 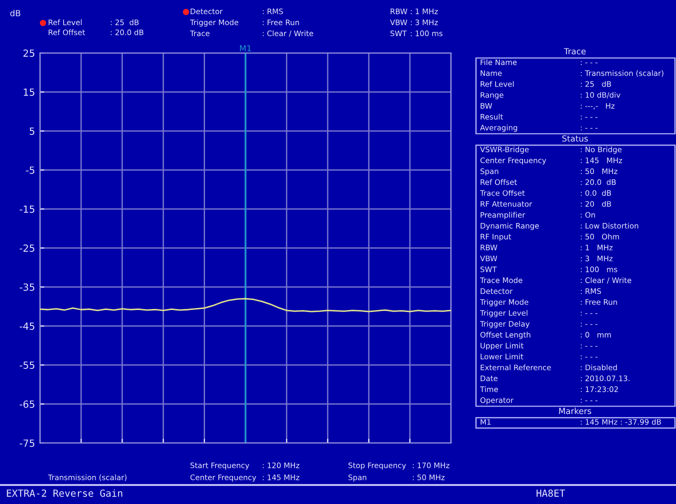 What do you see at coordinates (15, 13) in the screenshot?
I see `y-axis-title: dB` at bounding box center [15, 13].